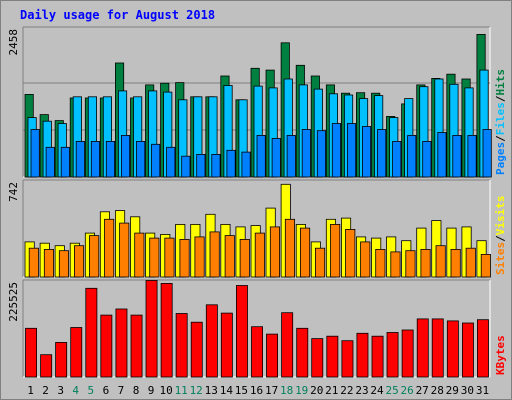  I want to click on x-tick-label-7: 7, so click(121, 390).